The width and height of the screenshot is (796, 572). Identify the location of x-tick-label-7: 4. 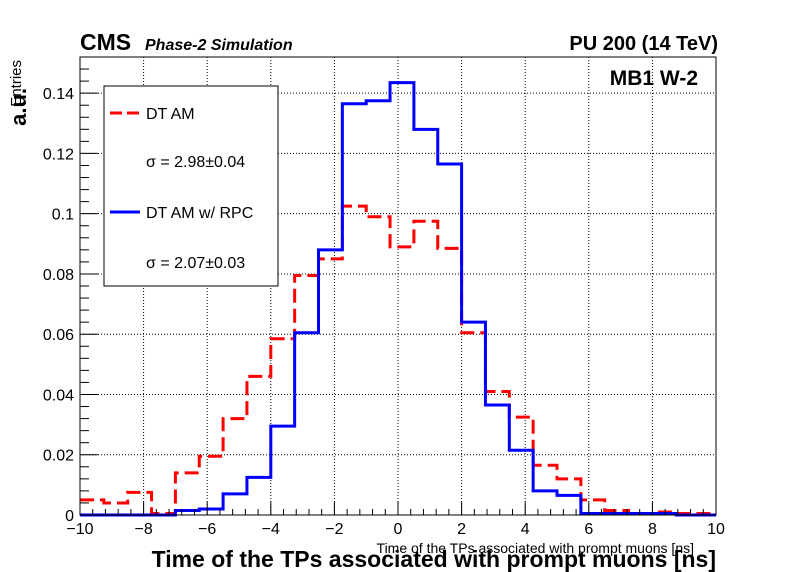
(525, 529).